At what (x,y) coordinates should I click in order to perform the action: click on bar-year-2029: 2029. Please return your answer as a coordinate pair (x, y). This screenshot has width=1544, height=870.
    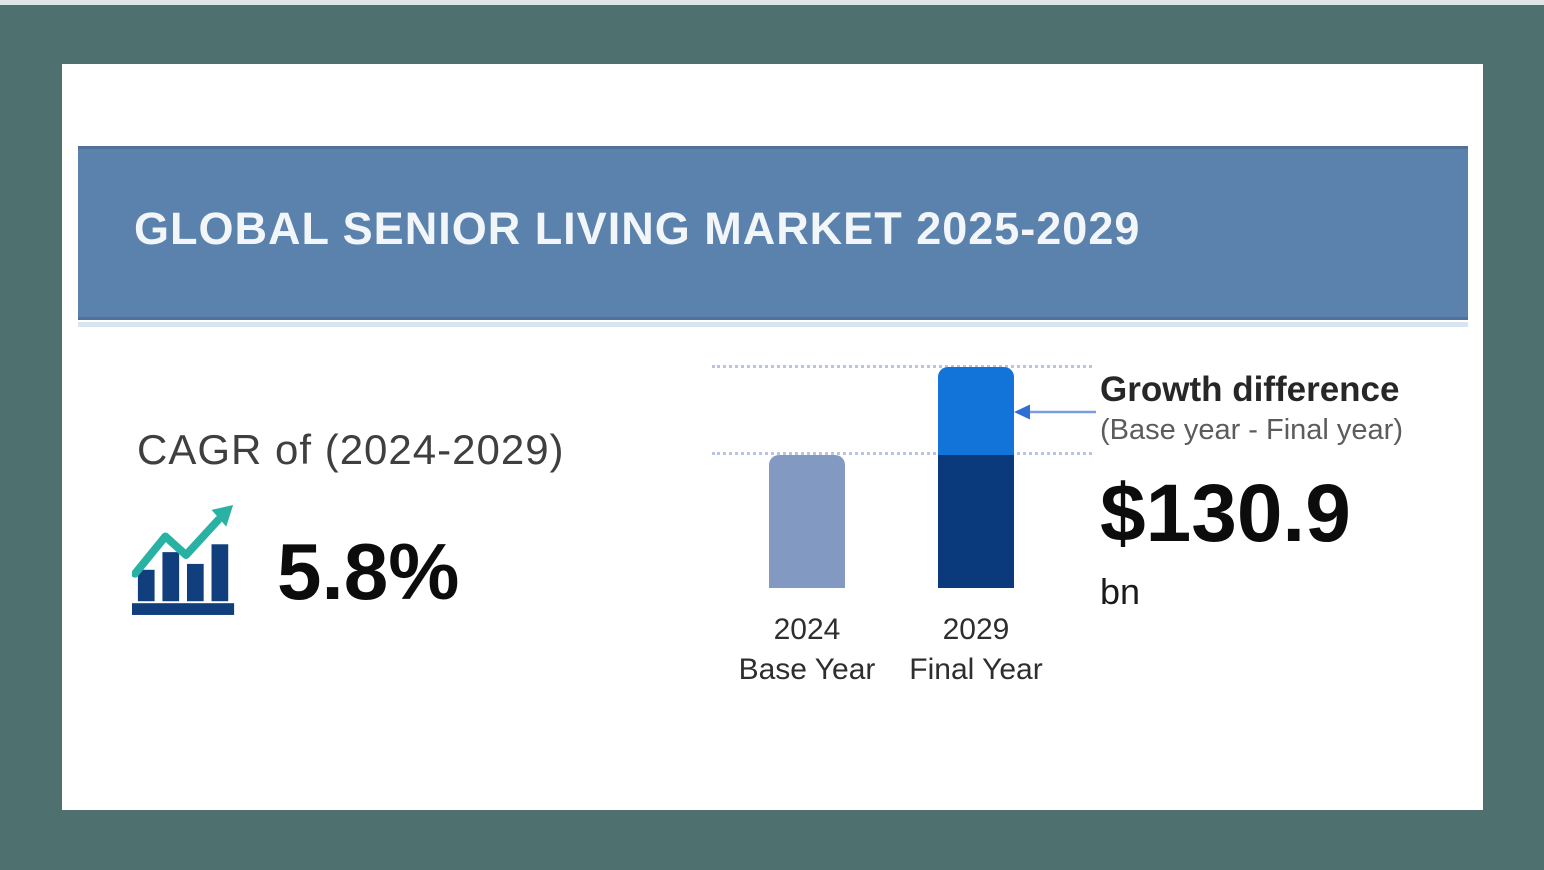
    Looking at the image, I should click on (976, 629).